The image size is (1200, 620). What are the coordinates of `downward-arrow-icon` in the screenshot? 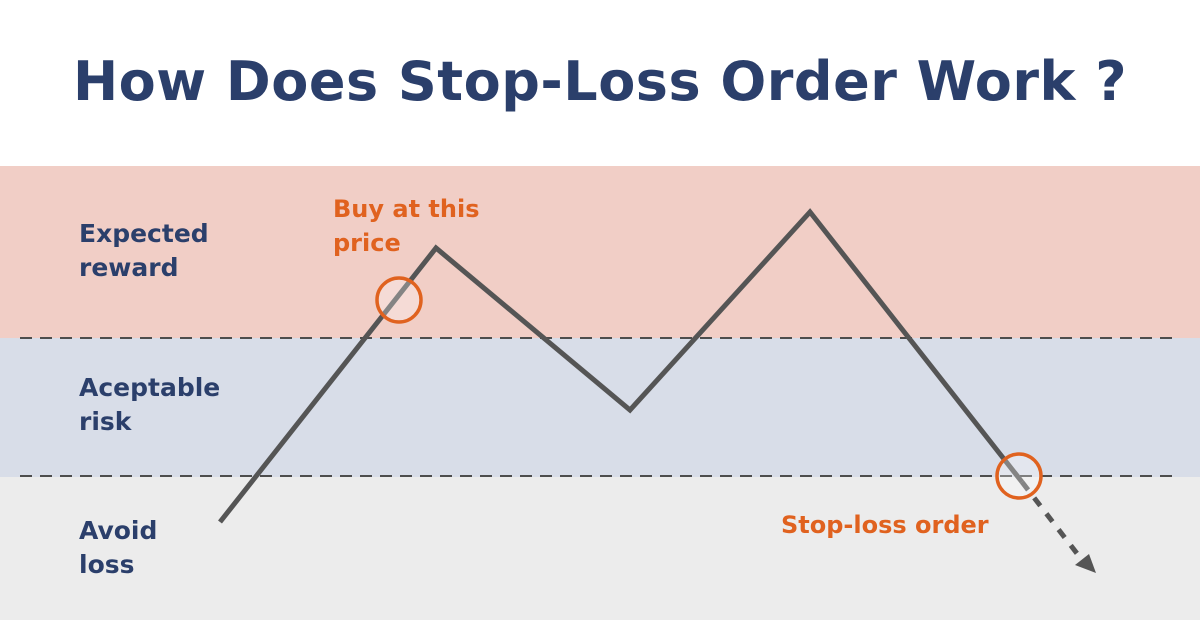 It's located at (1085, 563).